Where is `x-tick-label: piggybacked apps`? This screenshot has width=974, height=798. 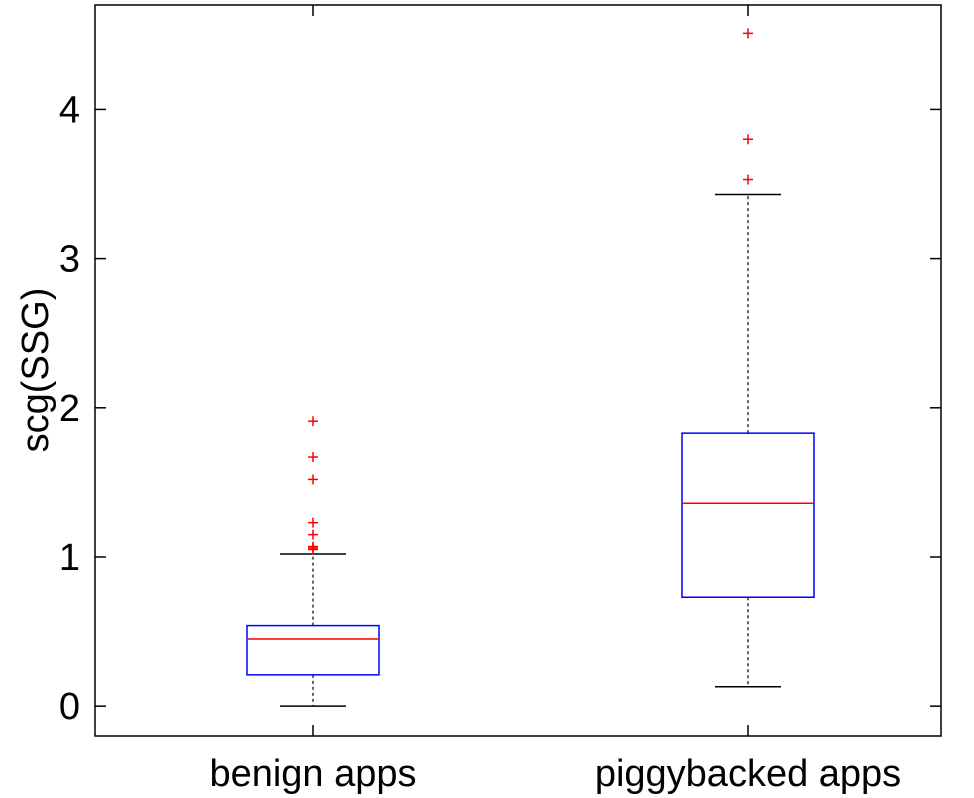 x-tick-label: piggybacked apps is located at coordinates (748, 774).